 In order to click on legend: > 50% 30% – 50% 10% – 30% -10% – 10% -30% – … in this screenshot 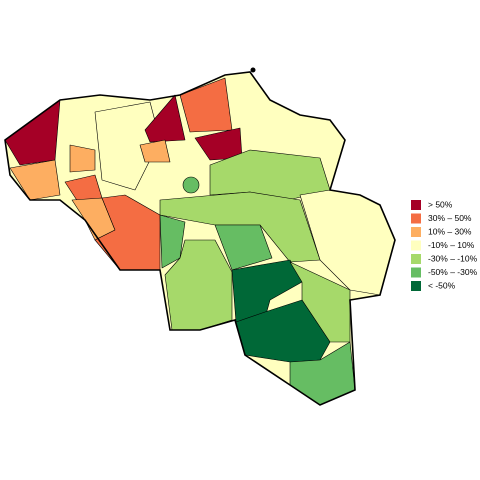, I will do `click(444, 245)`.